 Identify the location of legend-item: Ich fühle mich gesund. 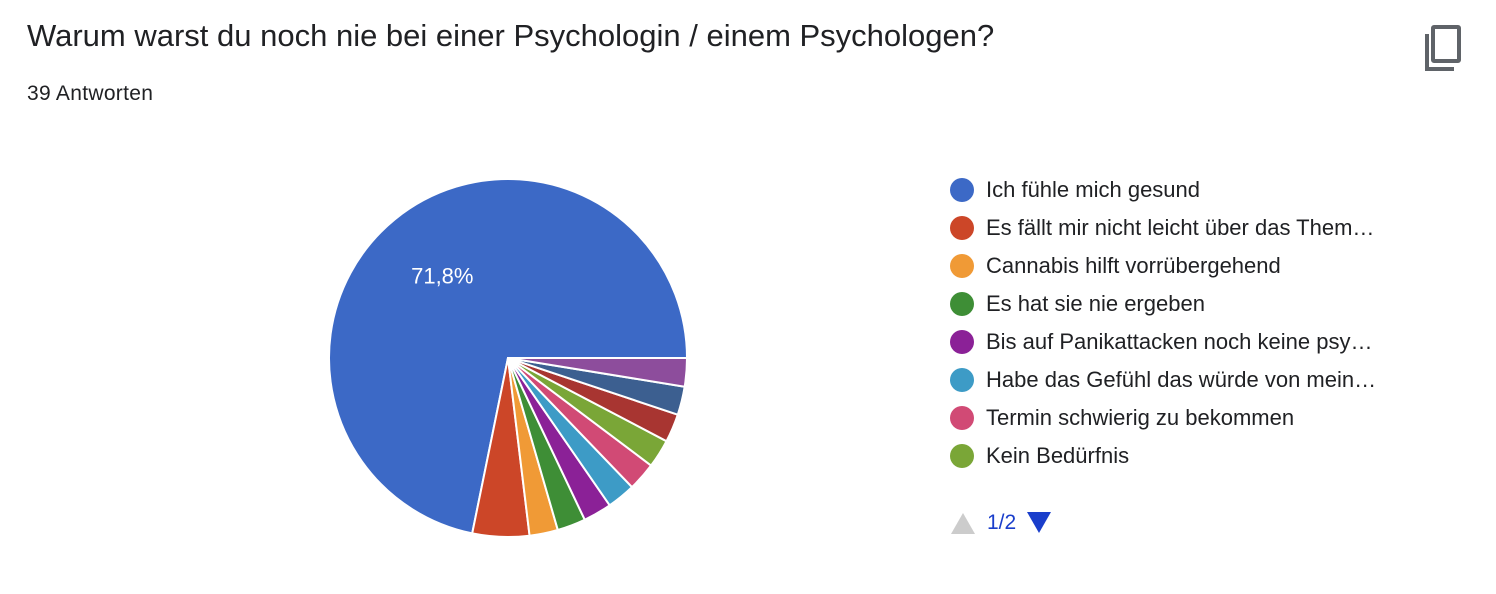
(1163, 190).